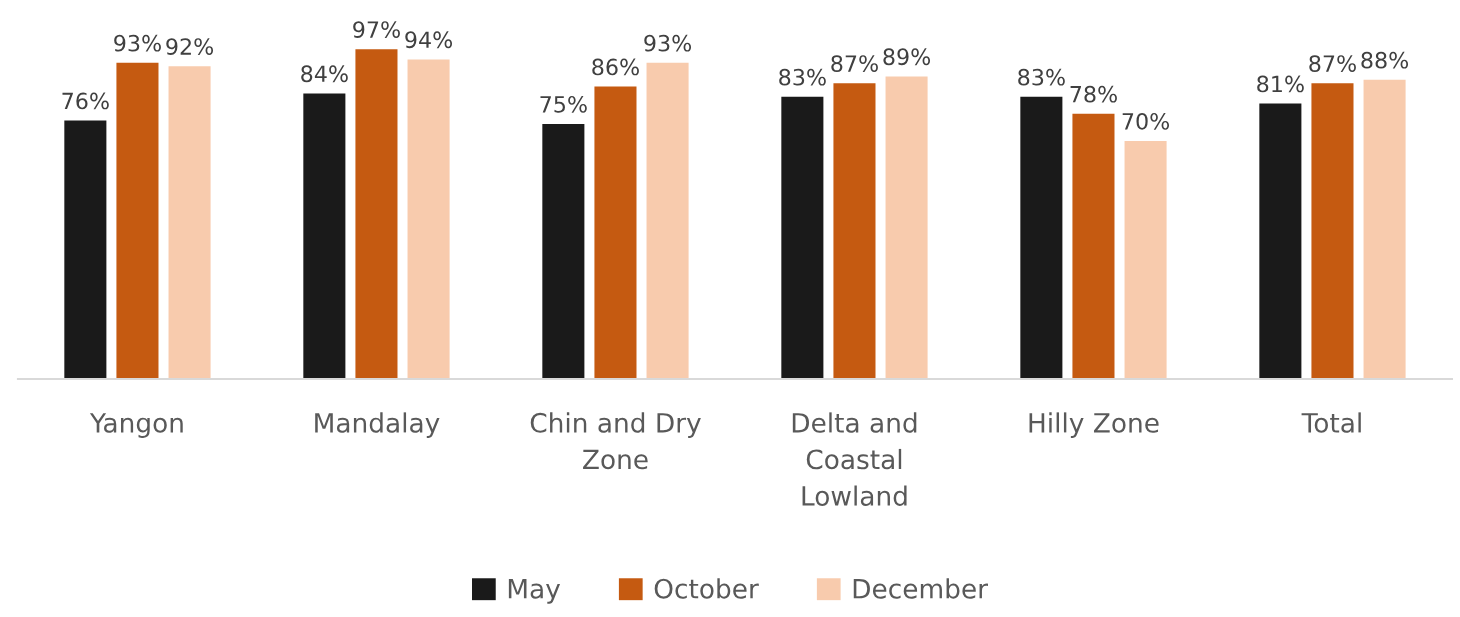 The image size is (1460, 617). What do you see at coordinates (85, 101) in the screenshot?
I see `data-label: 76%` at bounding box center [85, 101].